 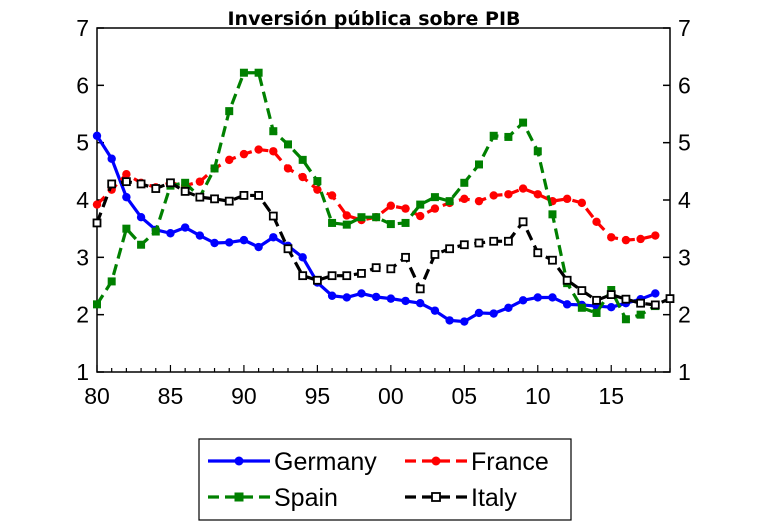 What do you see at coordinates (684, 257) in the screenshot?
I see `y-tick-label-right: 3` at bounding box center [684, 257].